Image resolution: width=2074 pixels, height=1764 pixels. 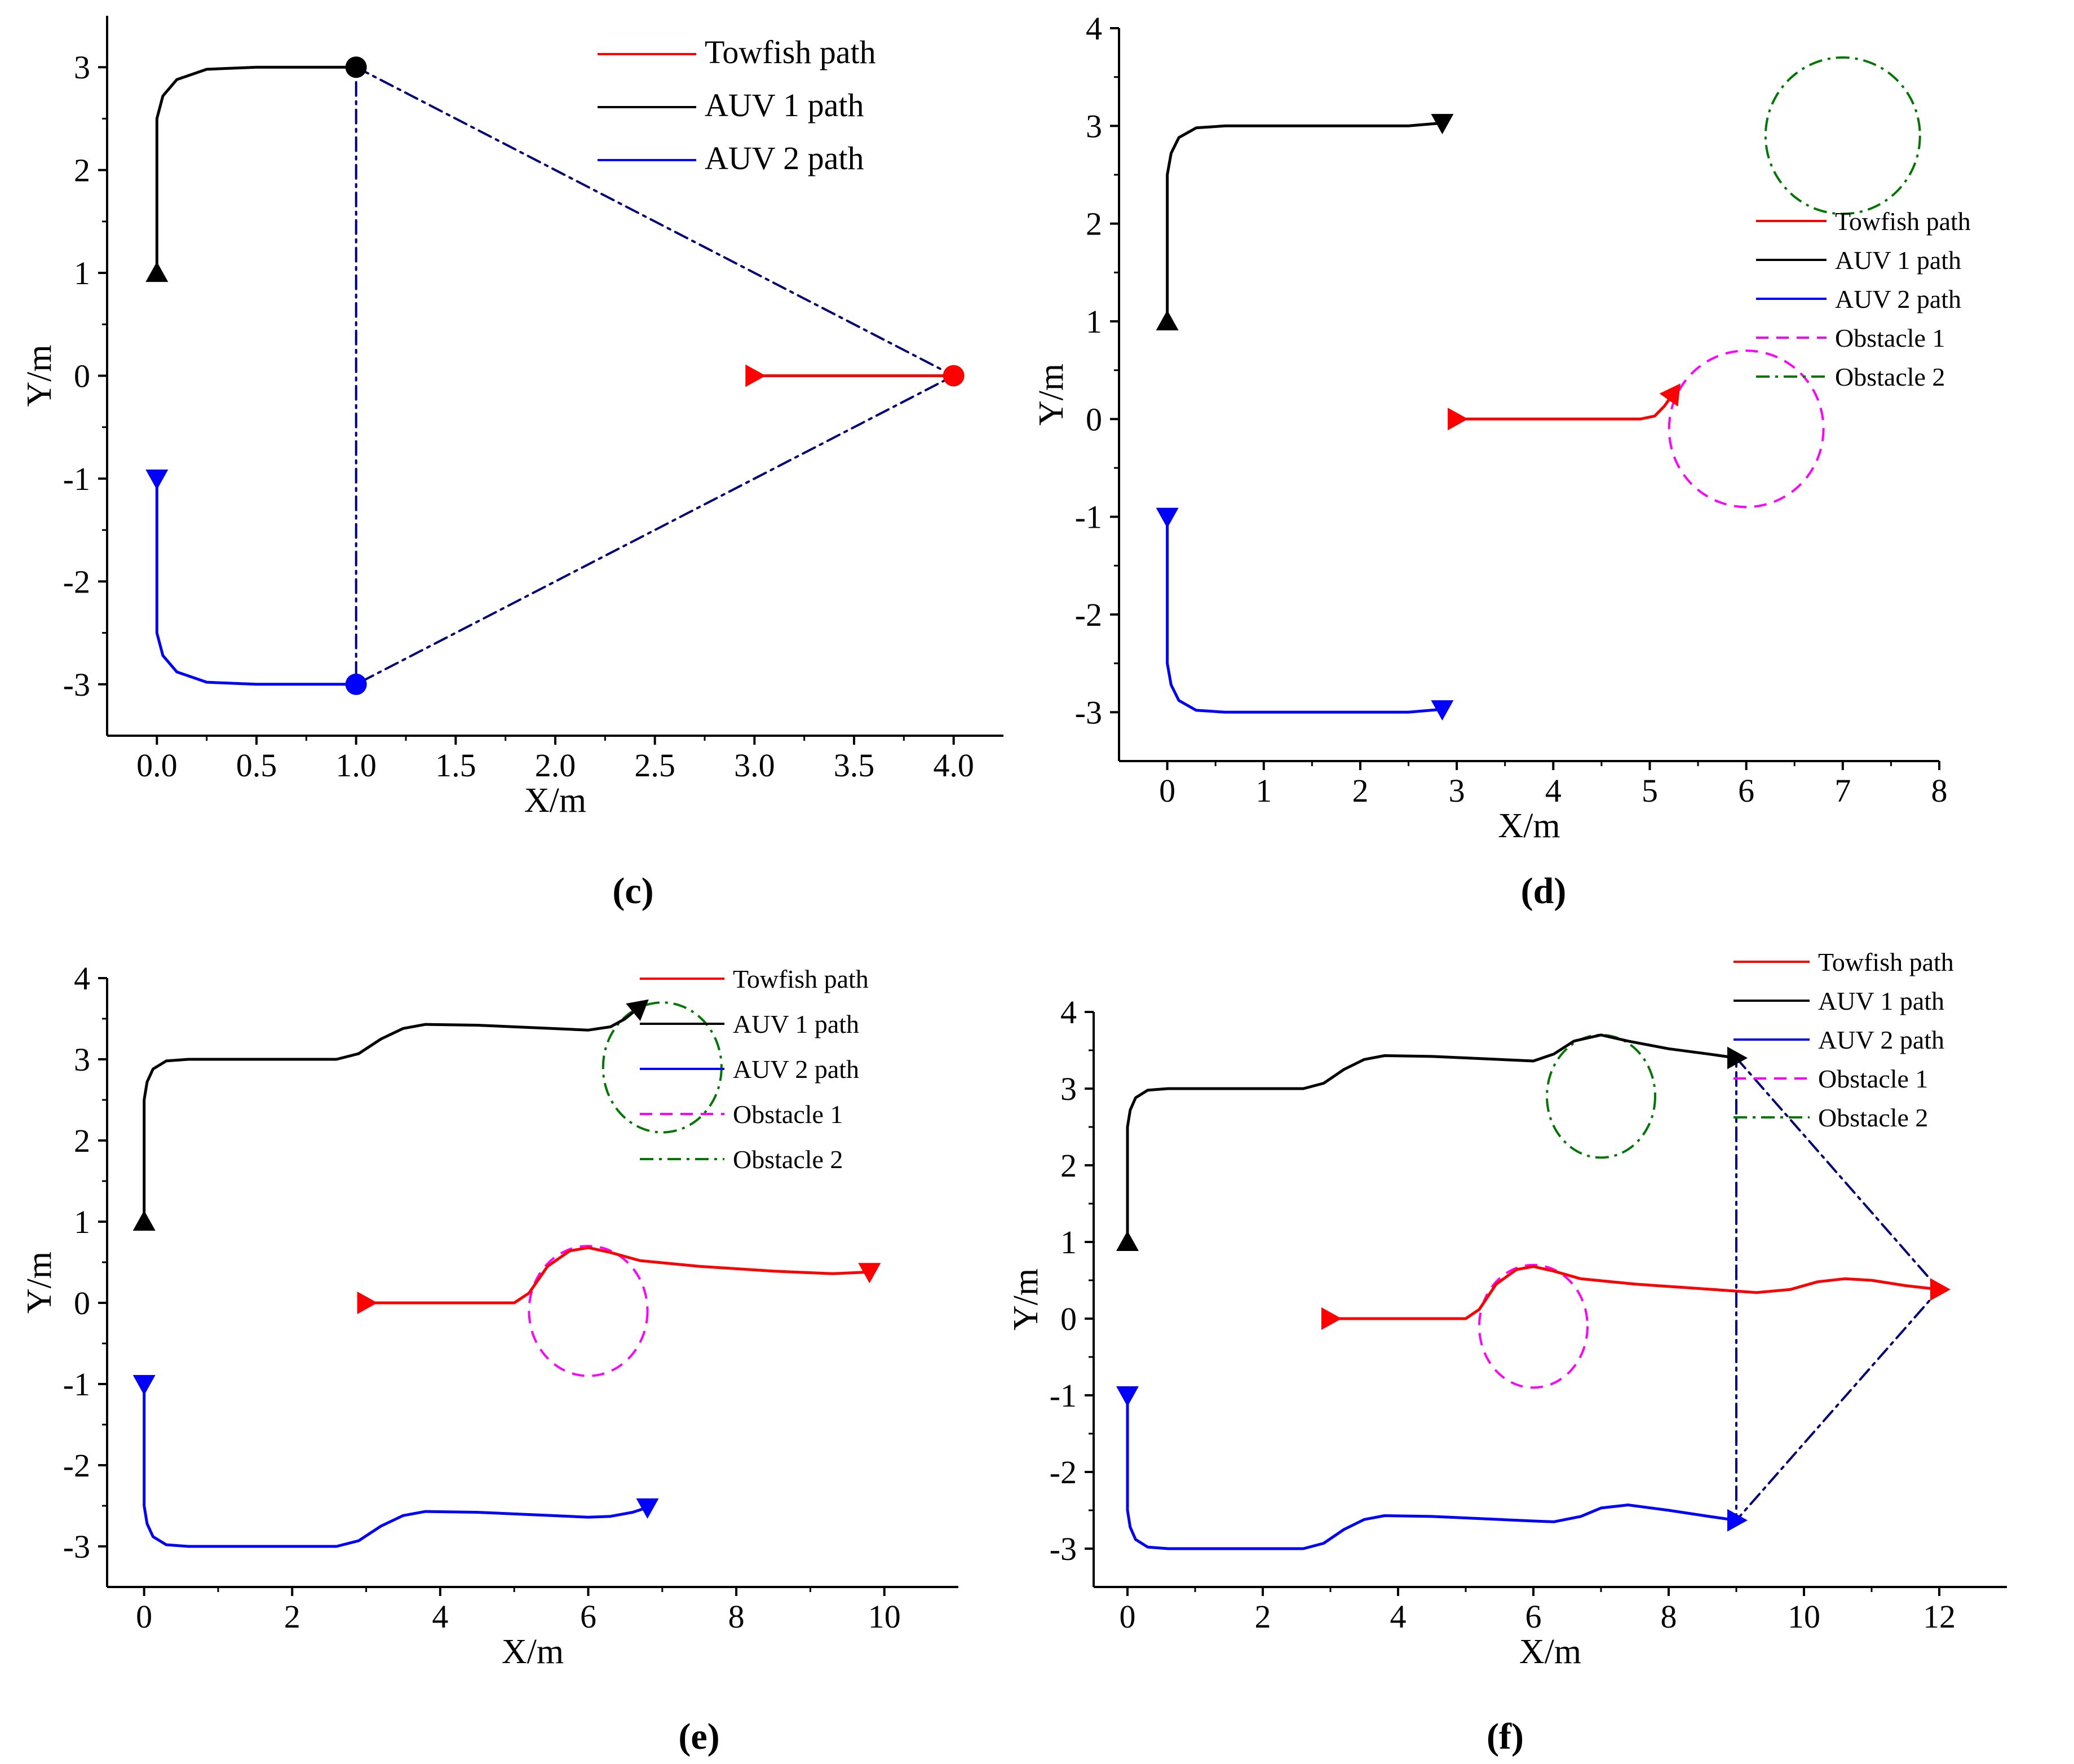 What do you see at coordinates (699, 1736) in the screenshot?
I see `panel-label-e: (e)` at bounding box center [699, 1736].